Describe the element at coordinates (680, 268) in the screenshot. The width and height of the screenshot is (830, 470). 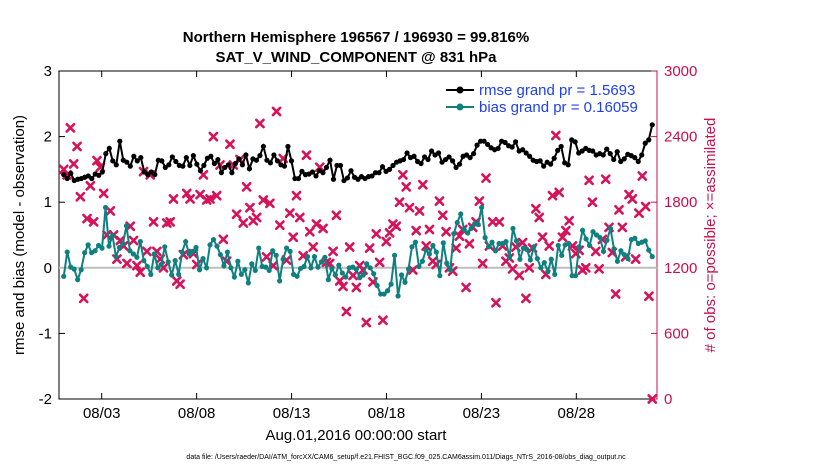
I see `y-tick-label-right: 1200` at that location.